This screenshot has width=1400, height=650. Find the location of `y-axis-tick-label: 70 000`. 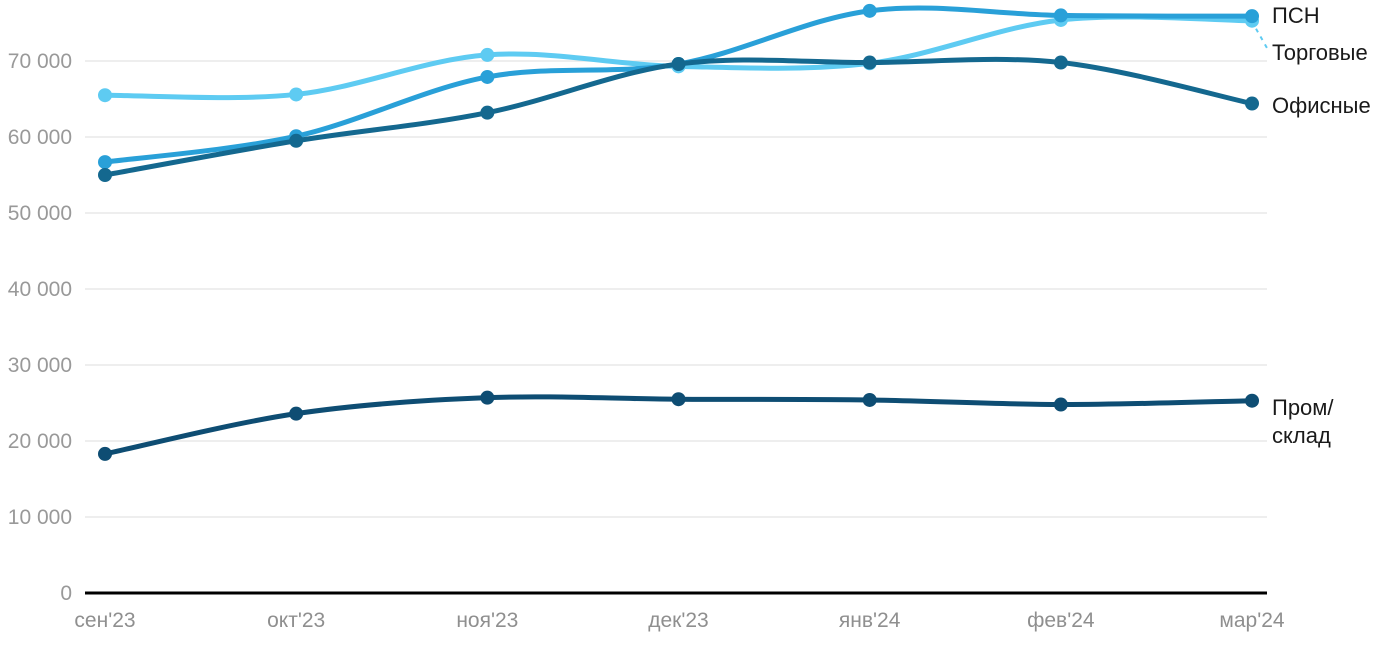

y-axis-tick-label: 70 000 is located at coordinates (40, 61).